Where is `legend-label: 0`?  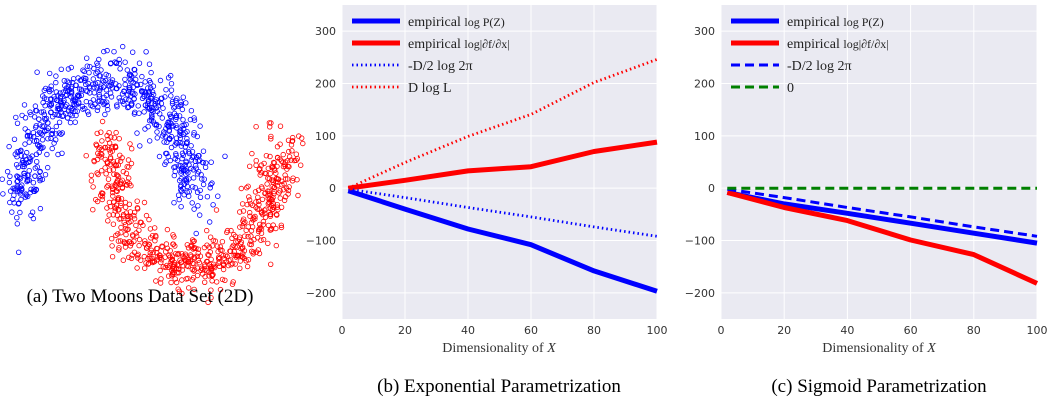
legend-label: 0 is located at coordinates (790, 88).